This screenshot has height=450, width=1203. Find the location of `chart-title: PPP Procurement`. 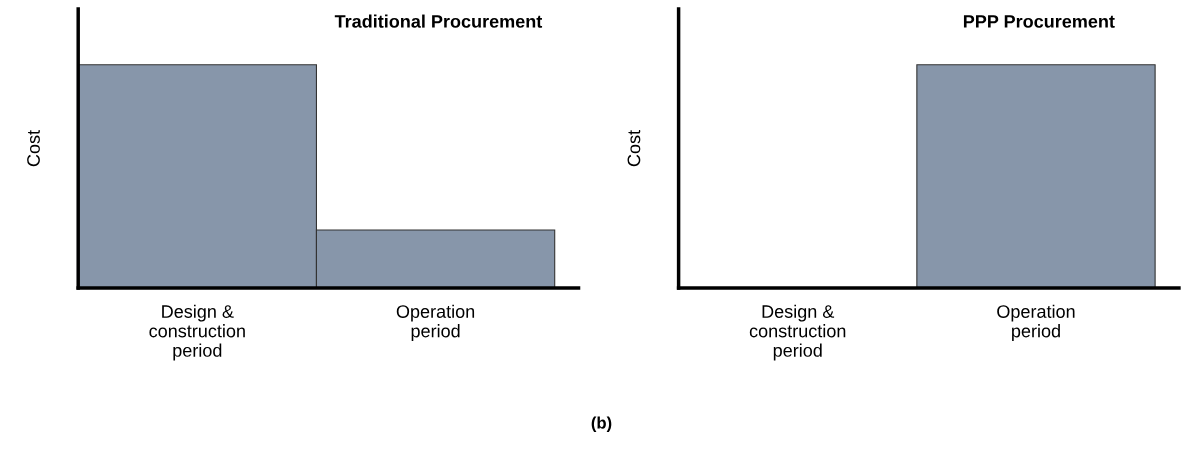

chart-title: PPP Procurement is located at coordinates (1039, 21).